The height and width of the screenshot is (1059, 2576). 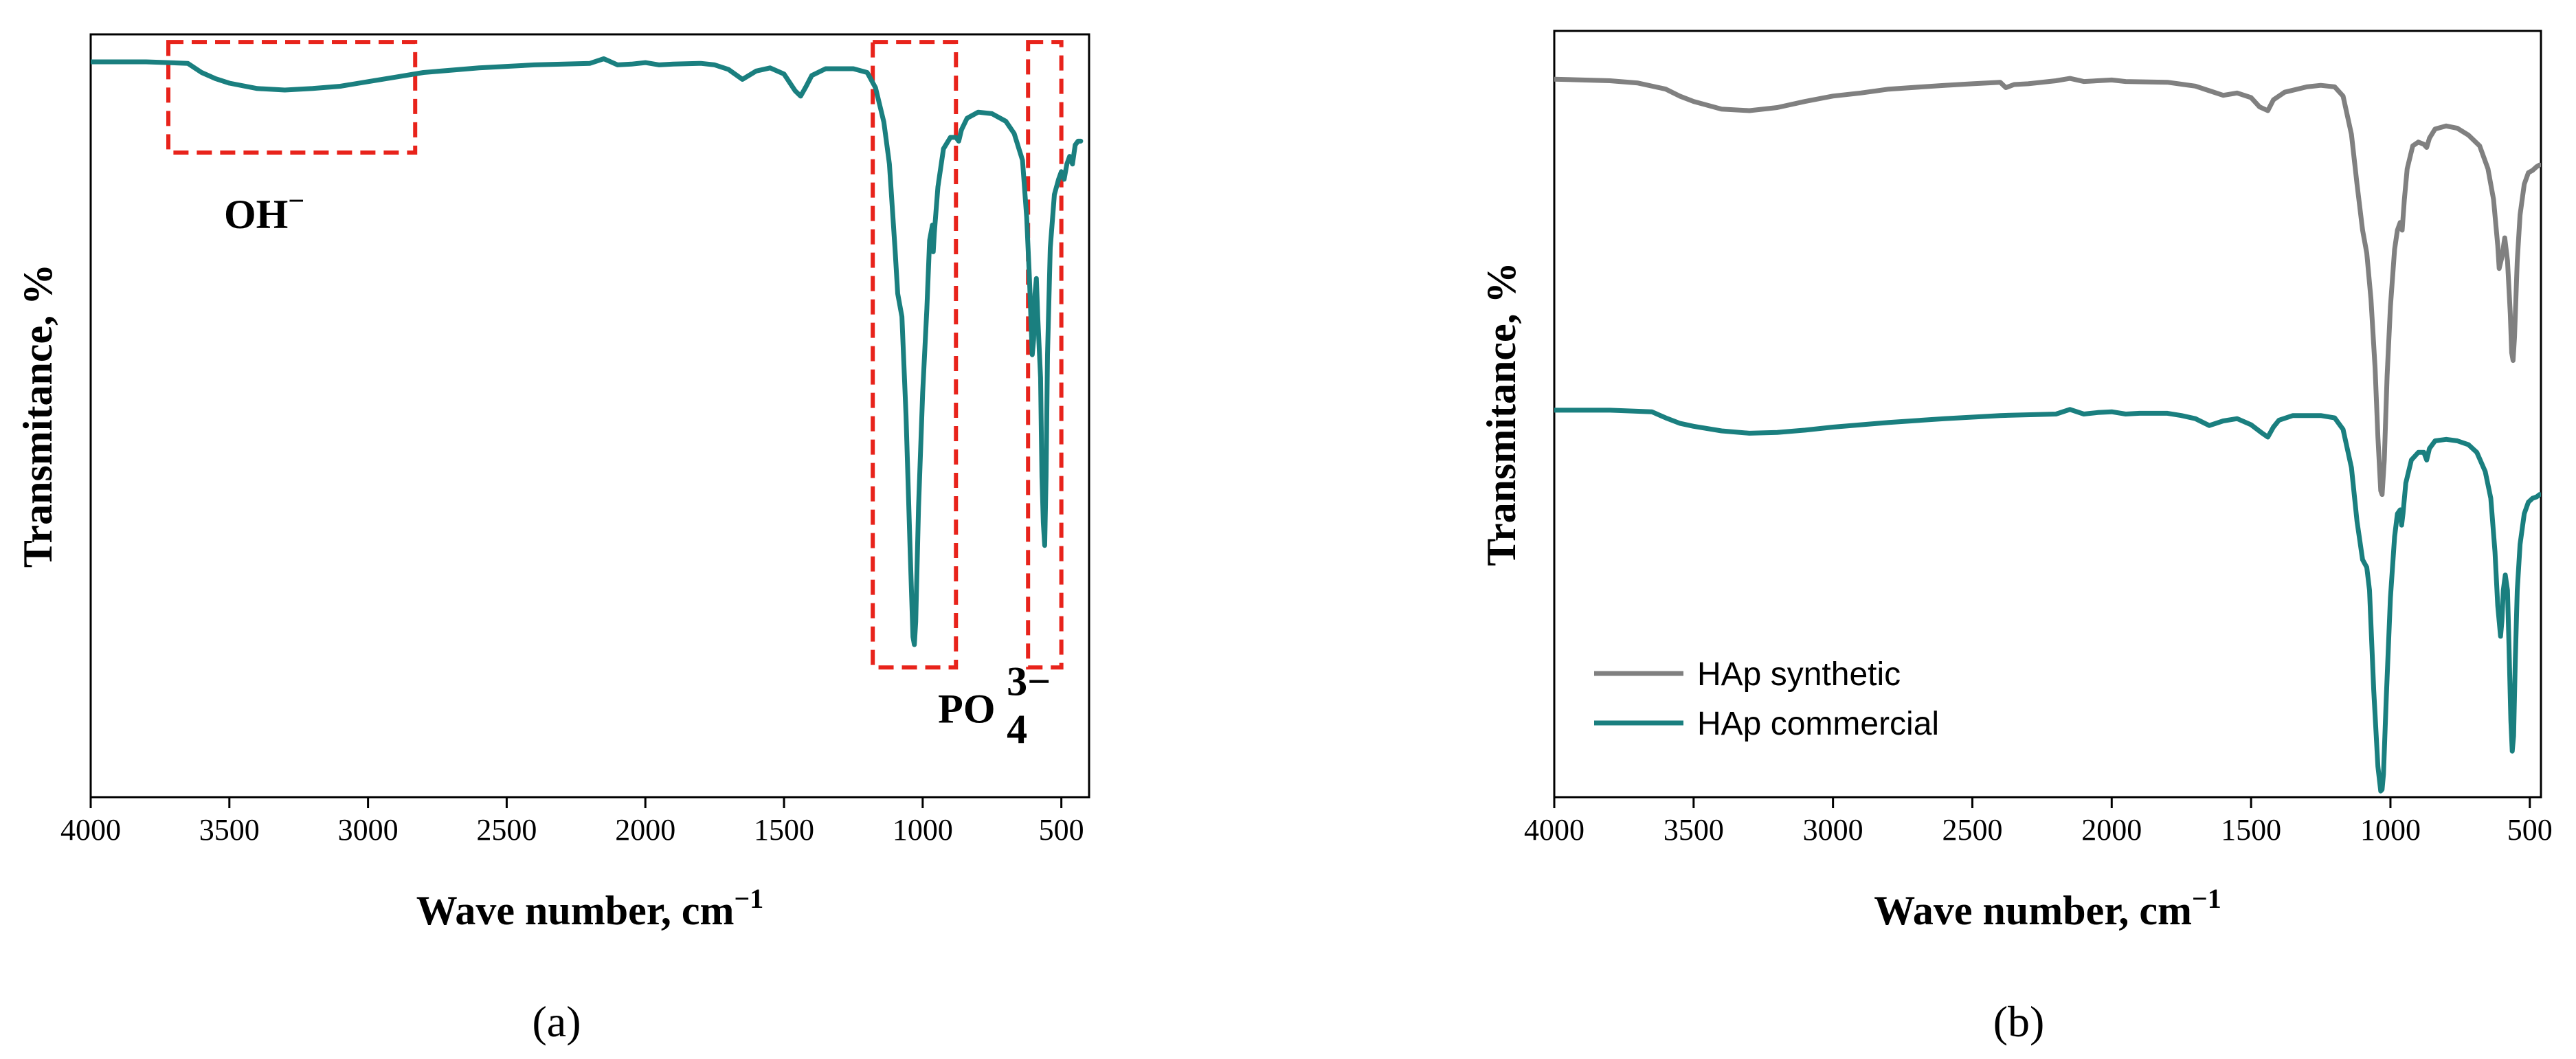 I want to click on annotation-phosphate-sub: 4, so click(x=1017, y=729).